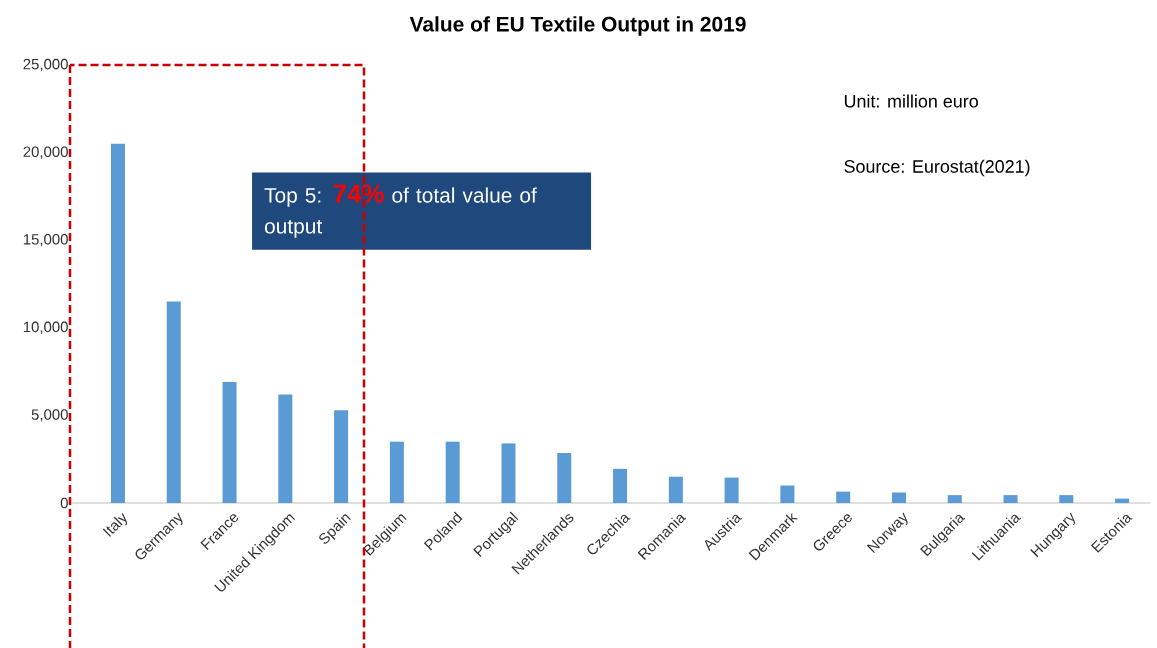  I want to click on chart-title: Value of EU Textile Output in 2019, so click(577, 26).